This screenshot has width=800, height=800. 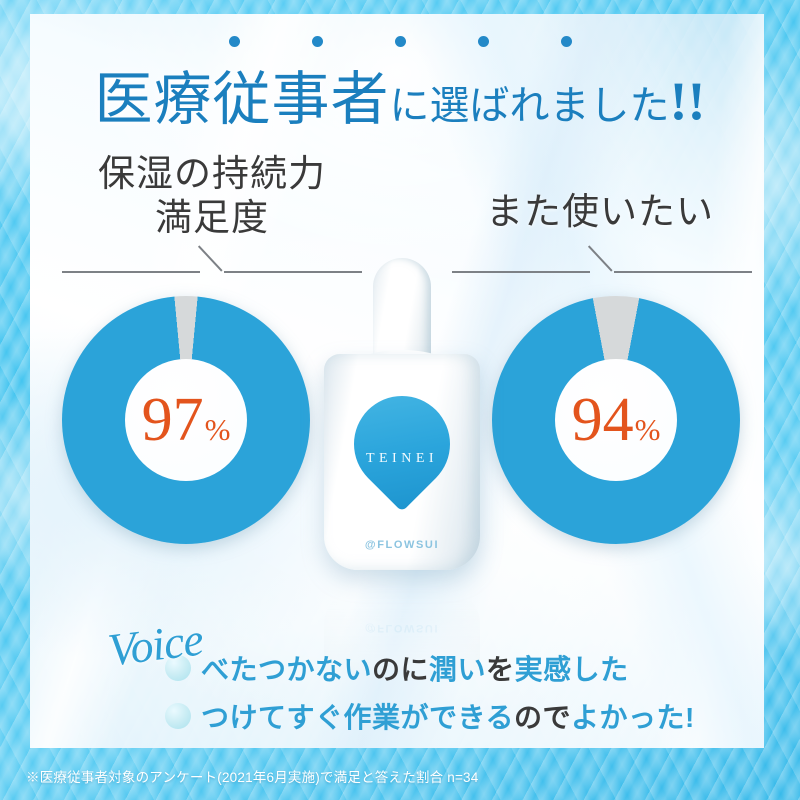 I want to click on section-heading-right: また使いたい, so click(x=600, y=212).